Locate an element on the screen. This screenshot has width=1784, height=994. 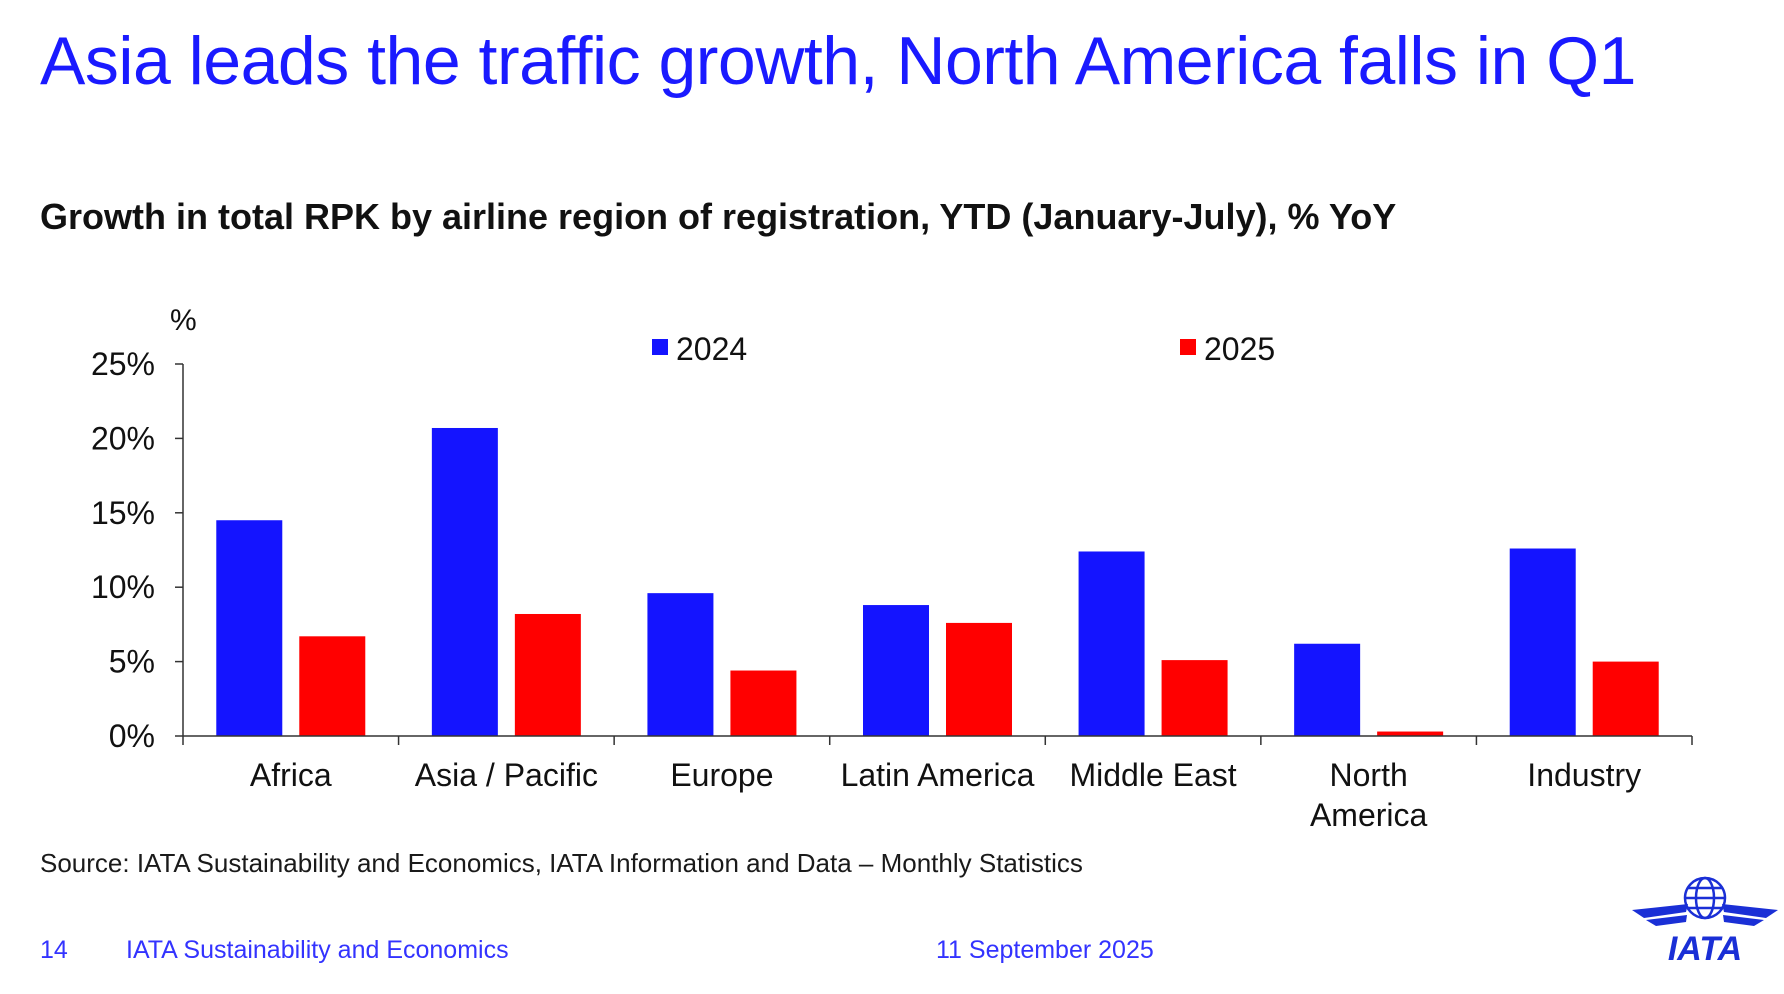
x-tick-label: Middle East is located at coordinates (1152, 775).